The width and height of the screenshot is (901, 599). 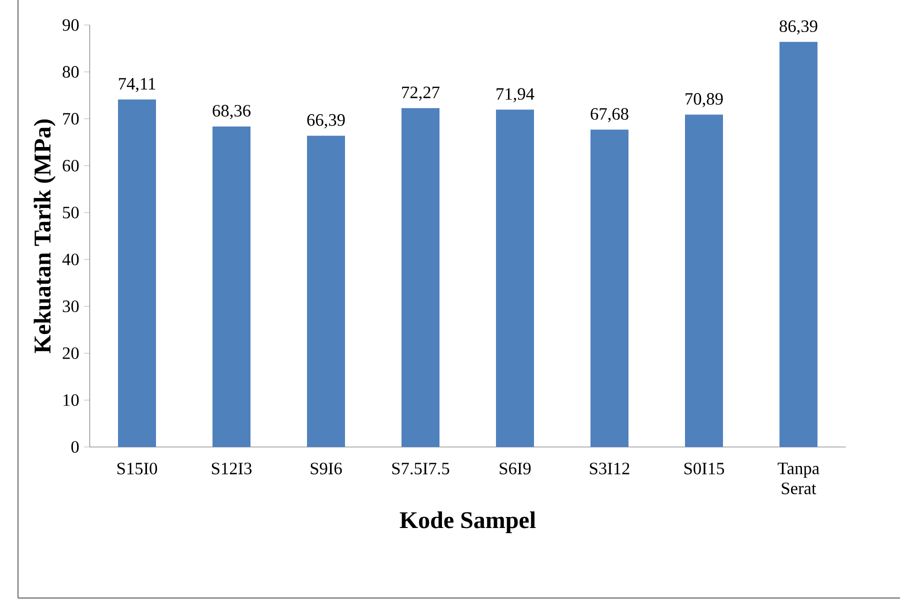 What do you see at coordinates (75, 447) in the screenshot?
I see `y-tick-label: 0` at bounding box center [75, 447].